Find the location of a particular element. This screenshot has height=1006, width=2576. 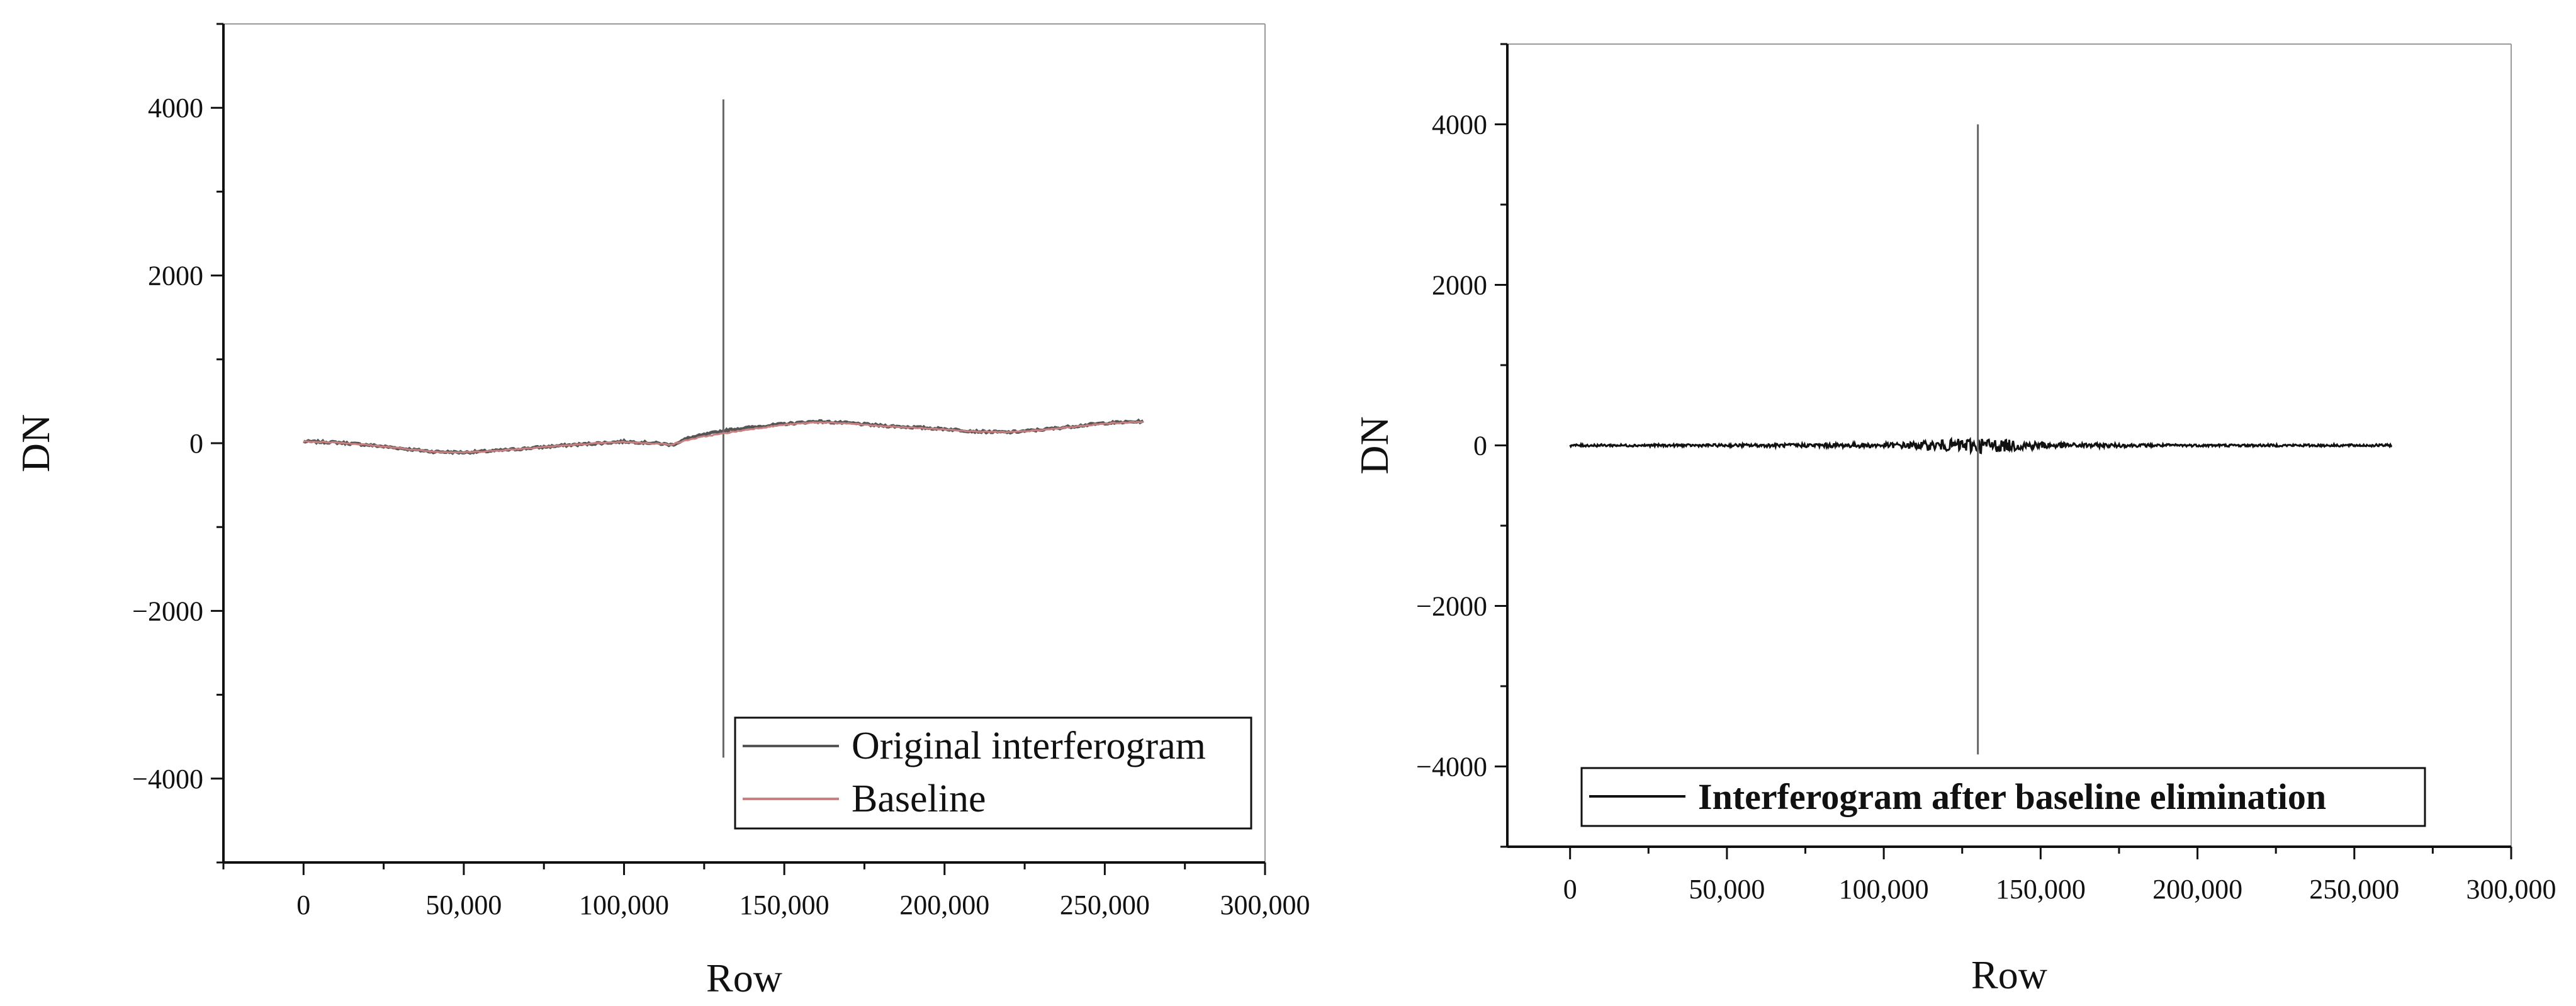

legend-label: Baseline is located at coordinates (919, 799).